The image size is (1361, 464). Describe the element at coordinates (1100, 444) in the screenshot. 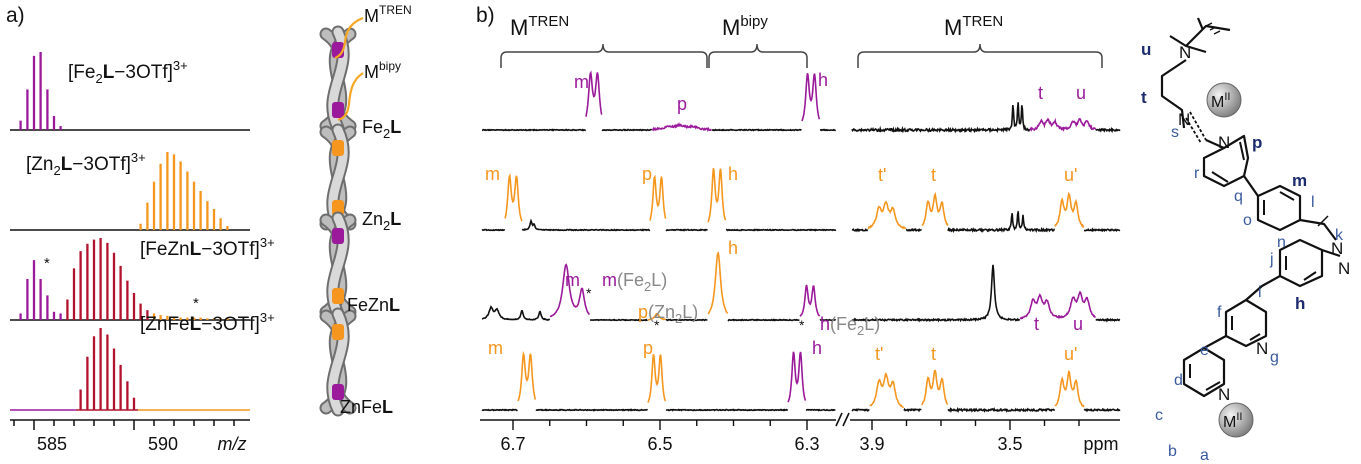

I see `nmr-x-unit: ppm` at that location.